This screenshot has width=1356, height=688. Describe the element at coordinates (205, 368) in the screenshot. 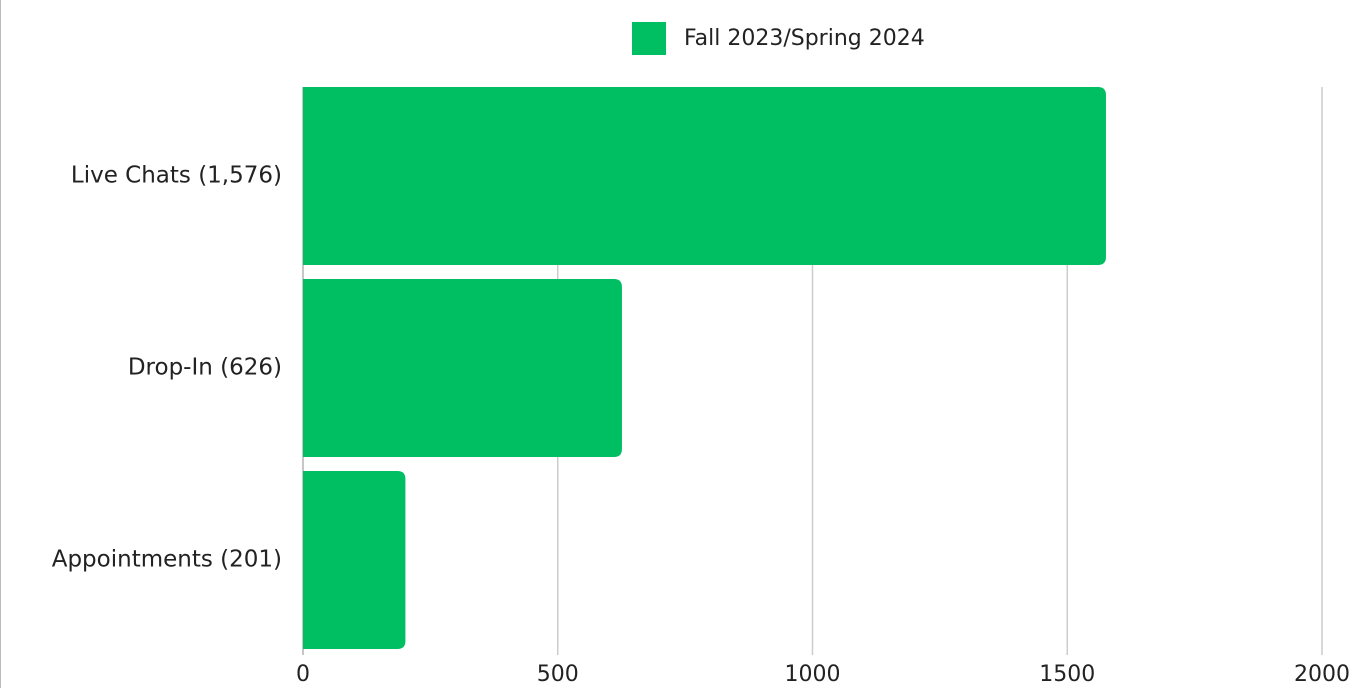

I see `y-tick-label: Drop-In (626)` at that location.